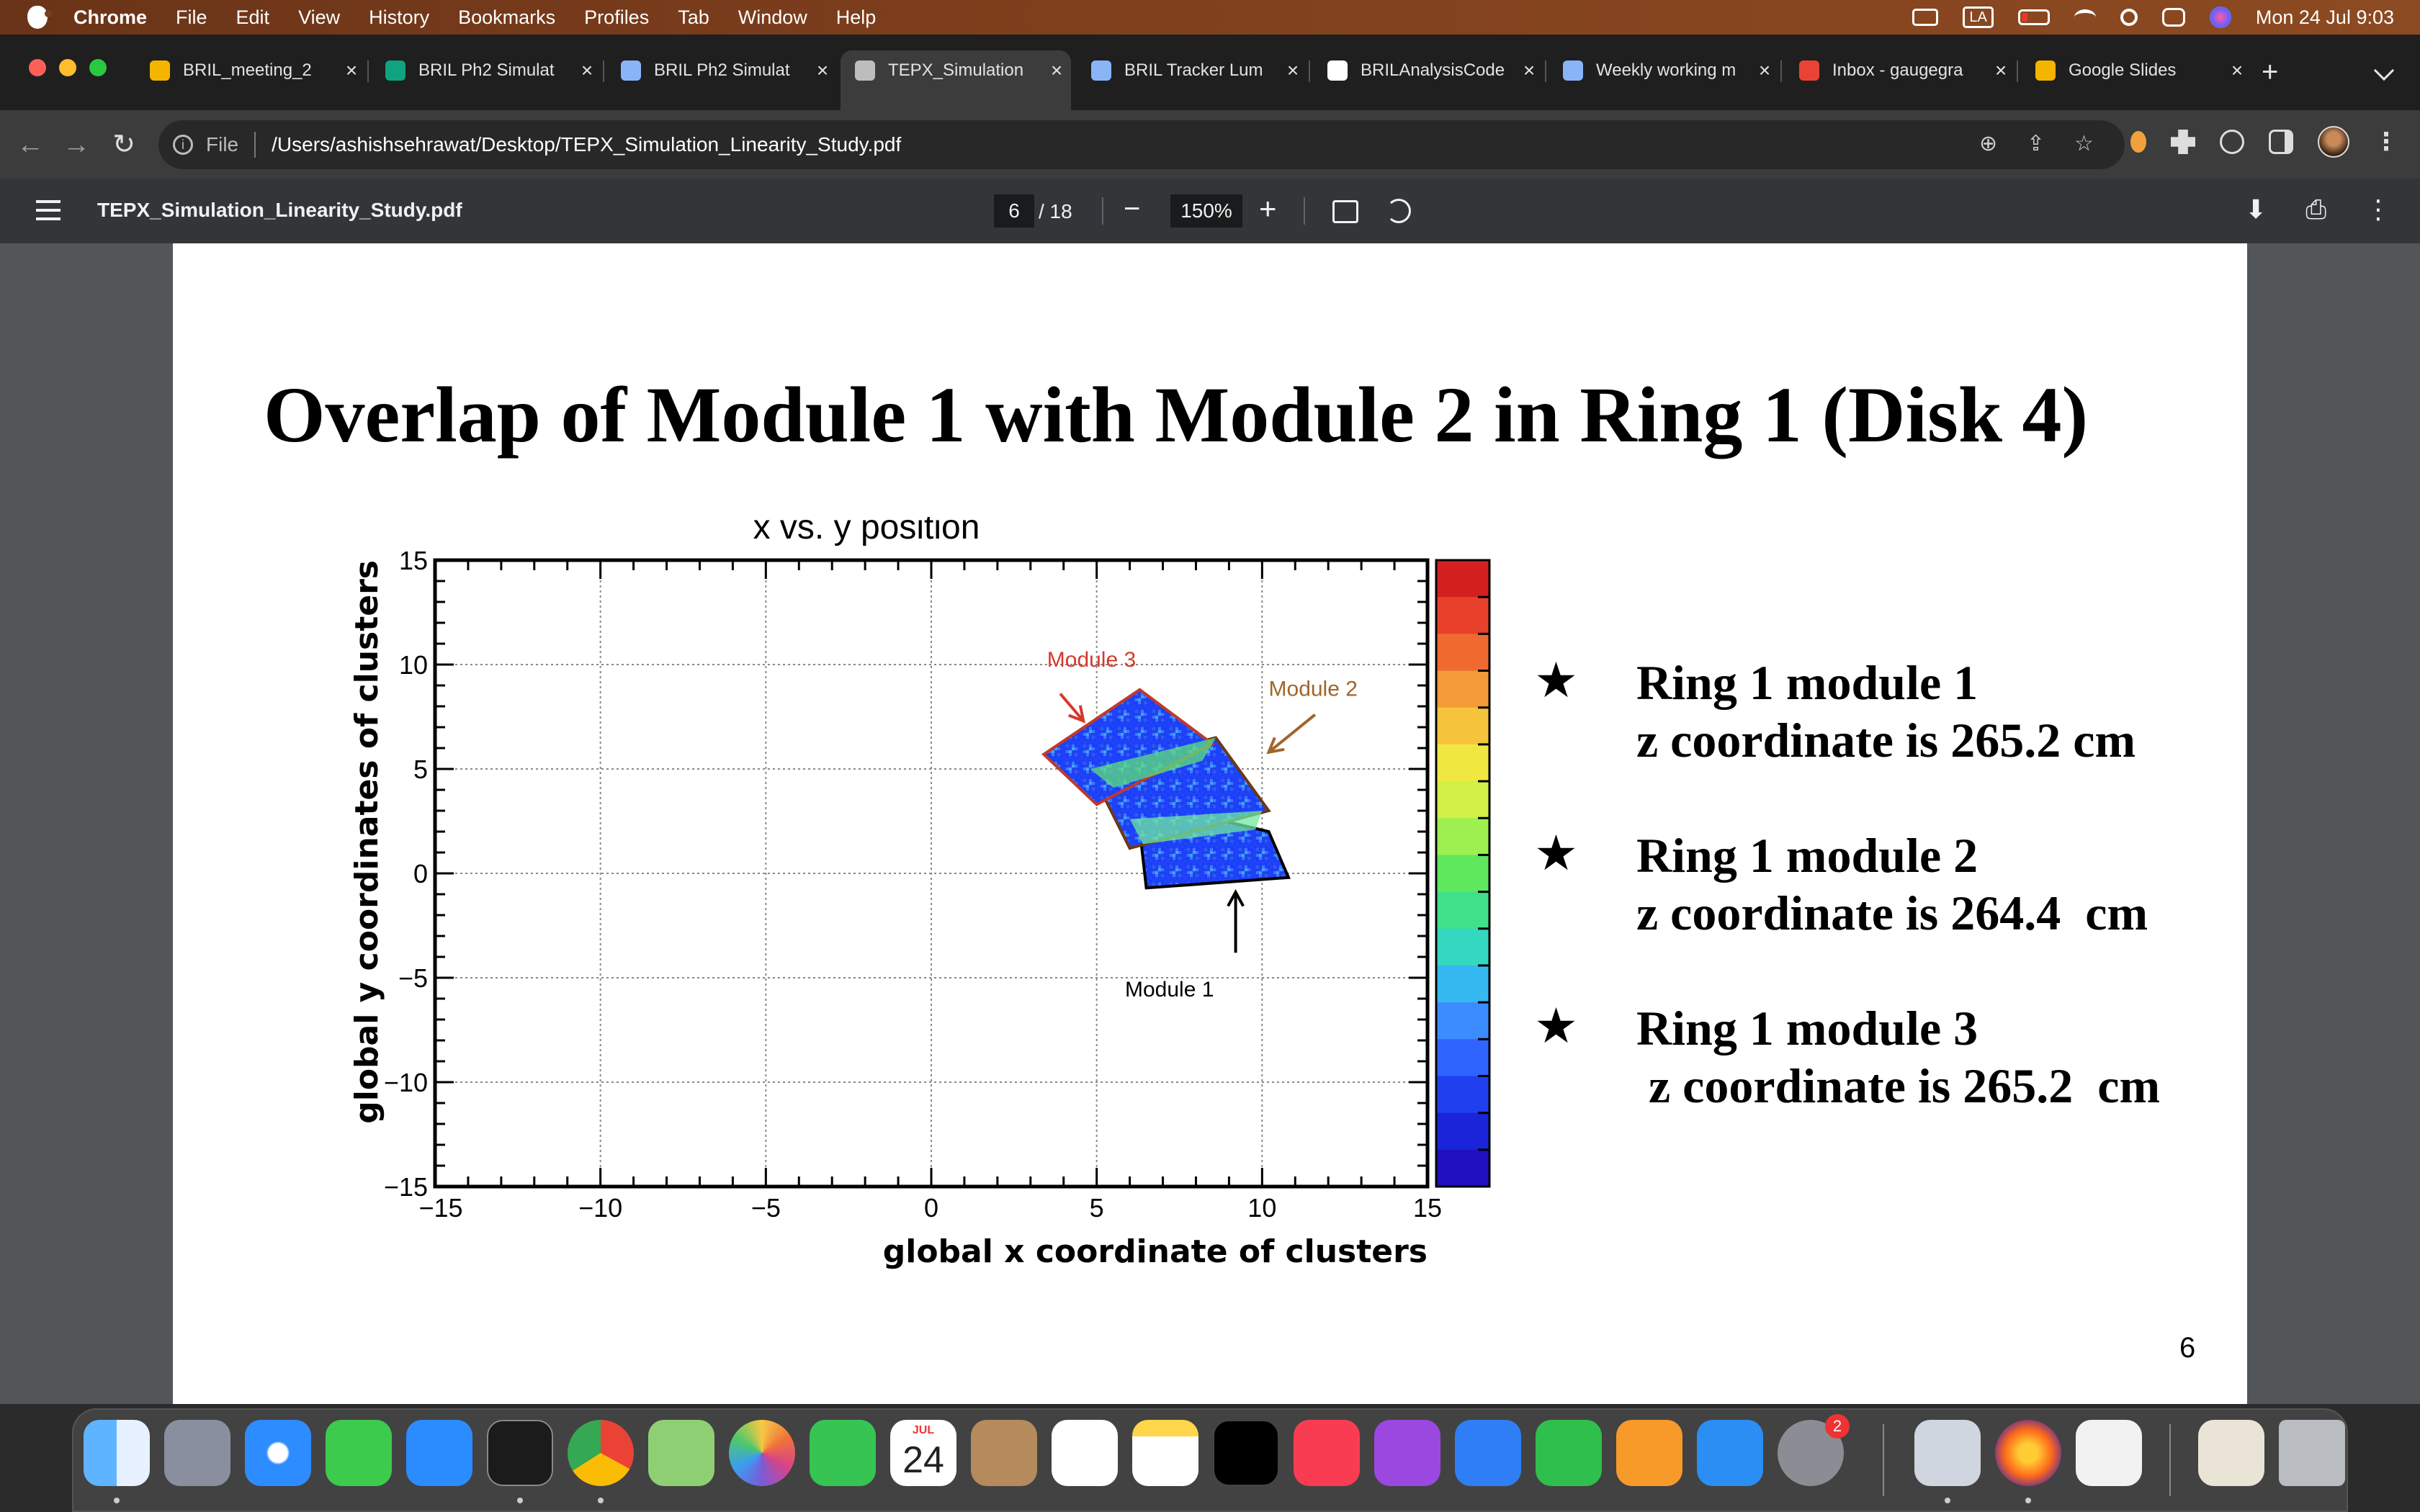 The height and width of the screenshot is (1512, 2420). I want to click on input-source-indicator: LA, so click(1978, 17).